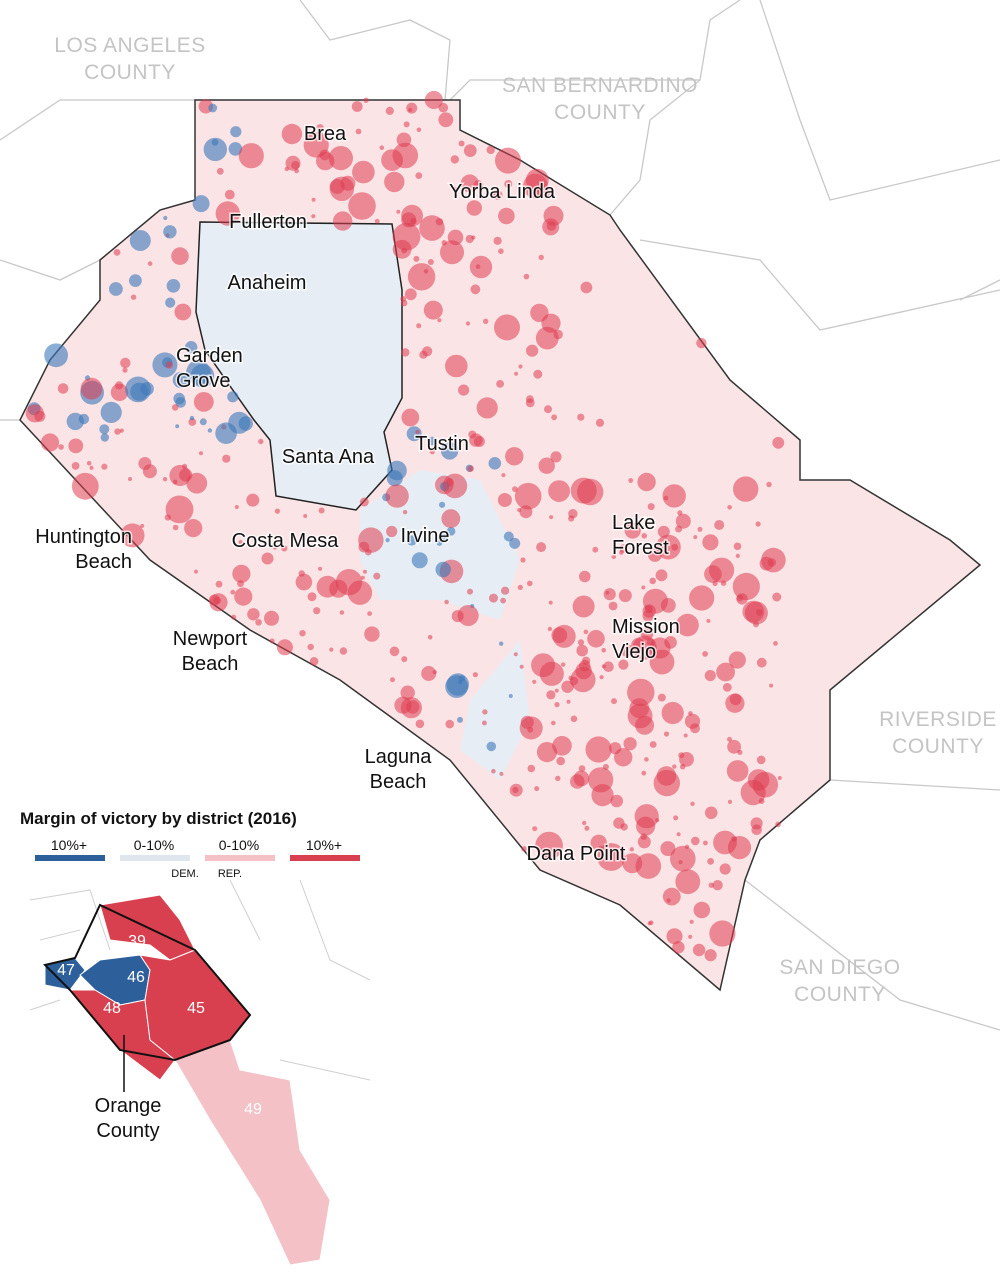  Describe the element at coordinates (299, 366) in the screenshot. I see `democratic-area` at that location.